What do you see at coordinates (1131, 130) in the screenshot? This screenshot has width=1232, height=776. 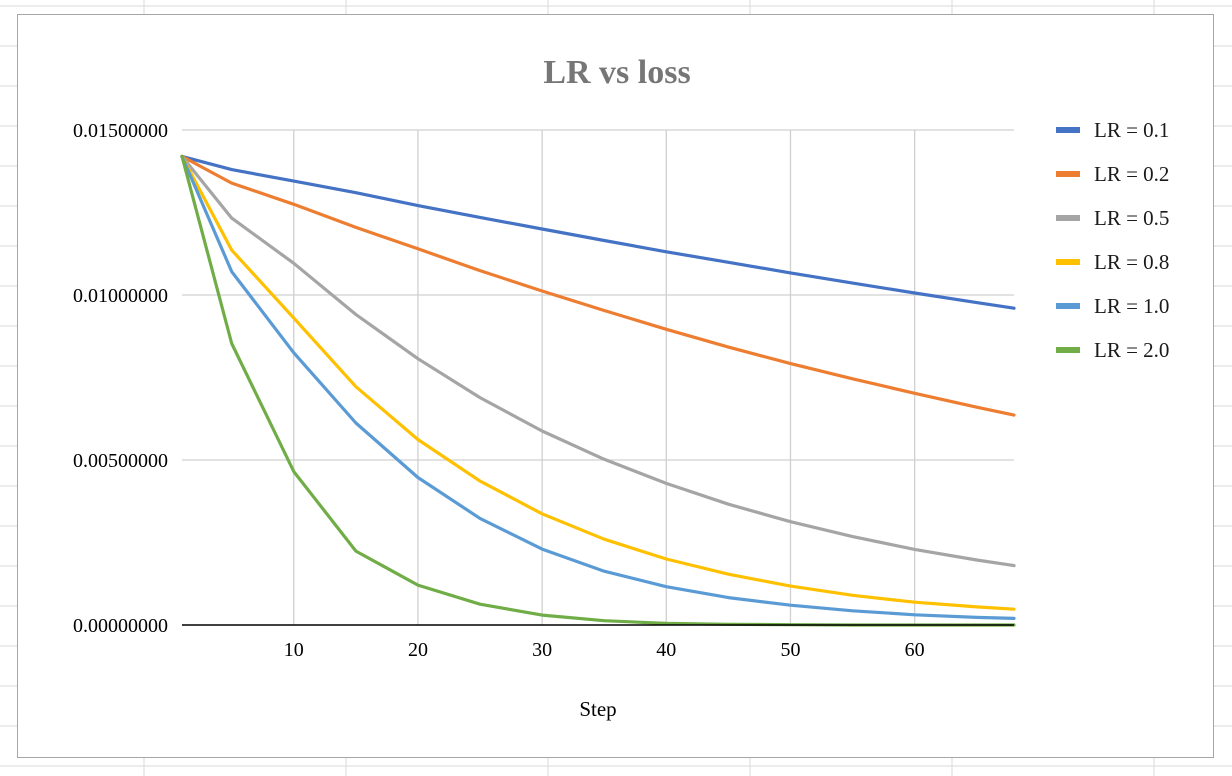 I see `legend-label: LR = 0.1` at bounding box center [1131, 130].